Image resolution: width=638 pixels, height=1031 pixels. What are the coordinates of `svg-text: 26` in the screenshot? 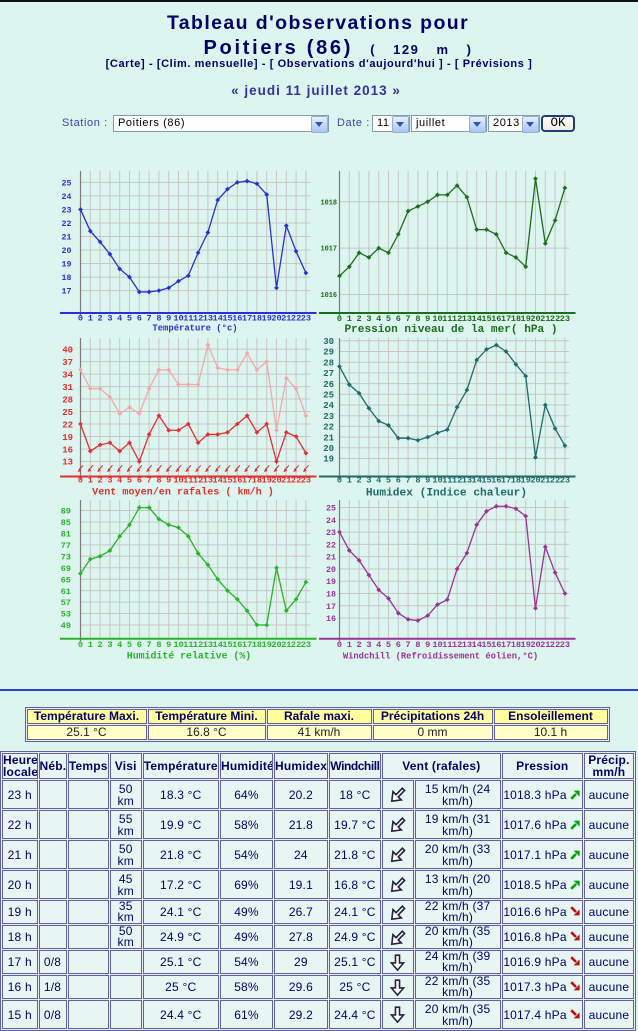 It's located at (328, 385).